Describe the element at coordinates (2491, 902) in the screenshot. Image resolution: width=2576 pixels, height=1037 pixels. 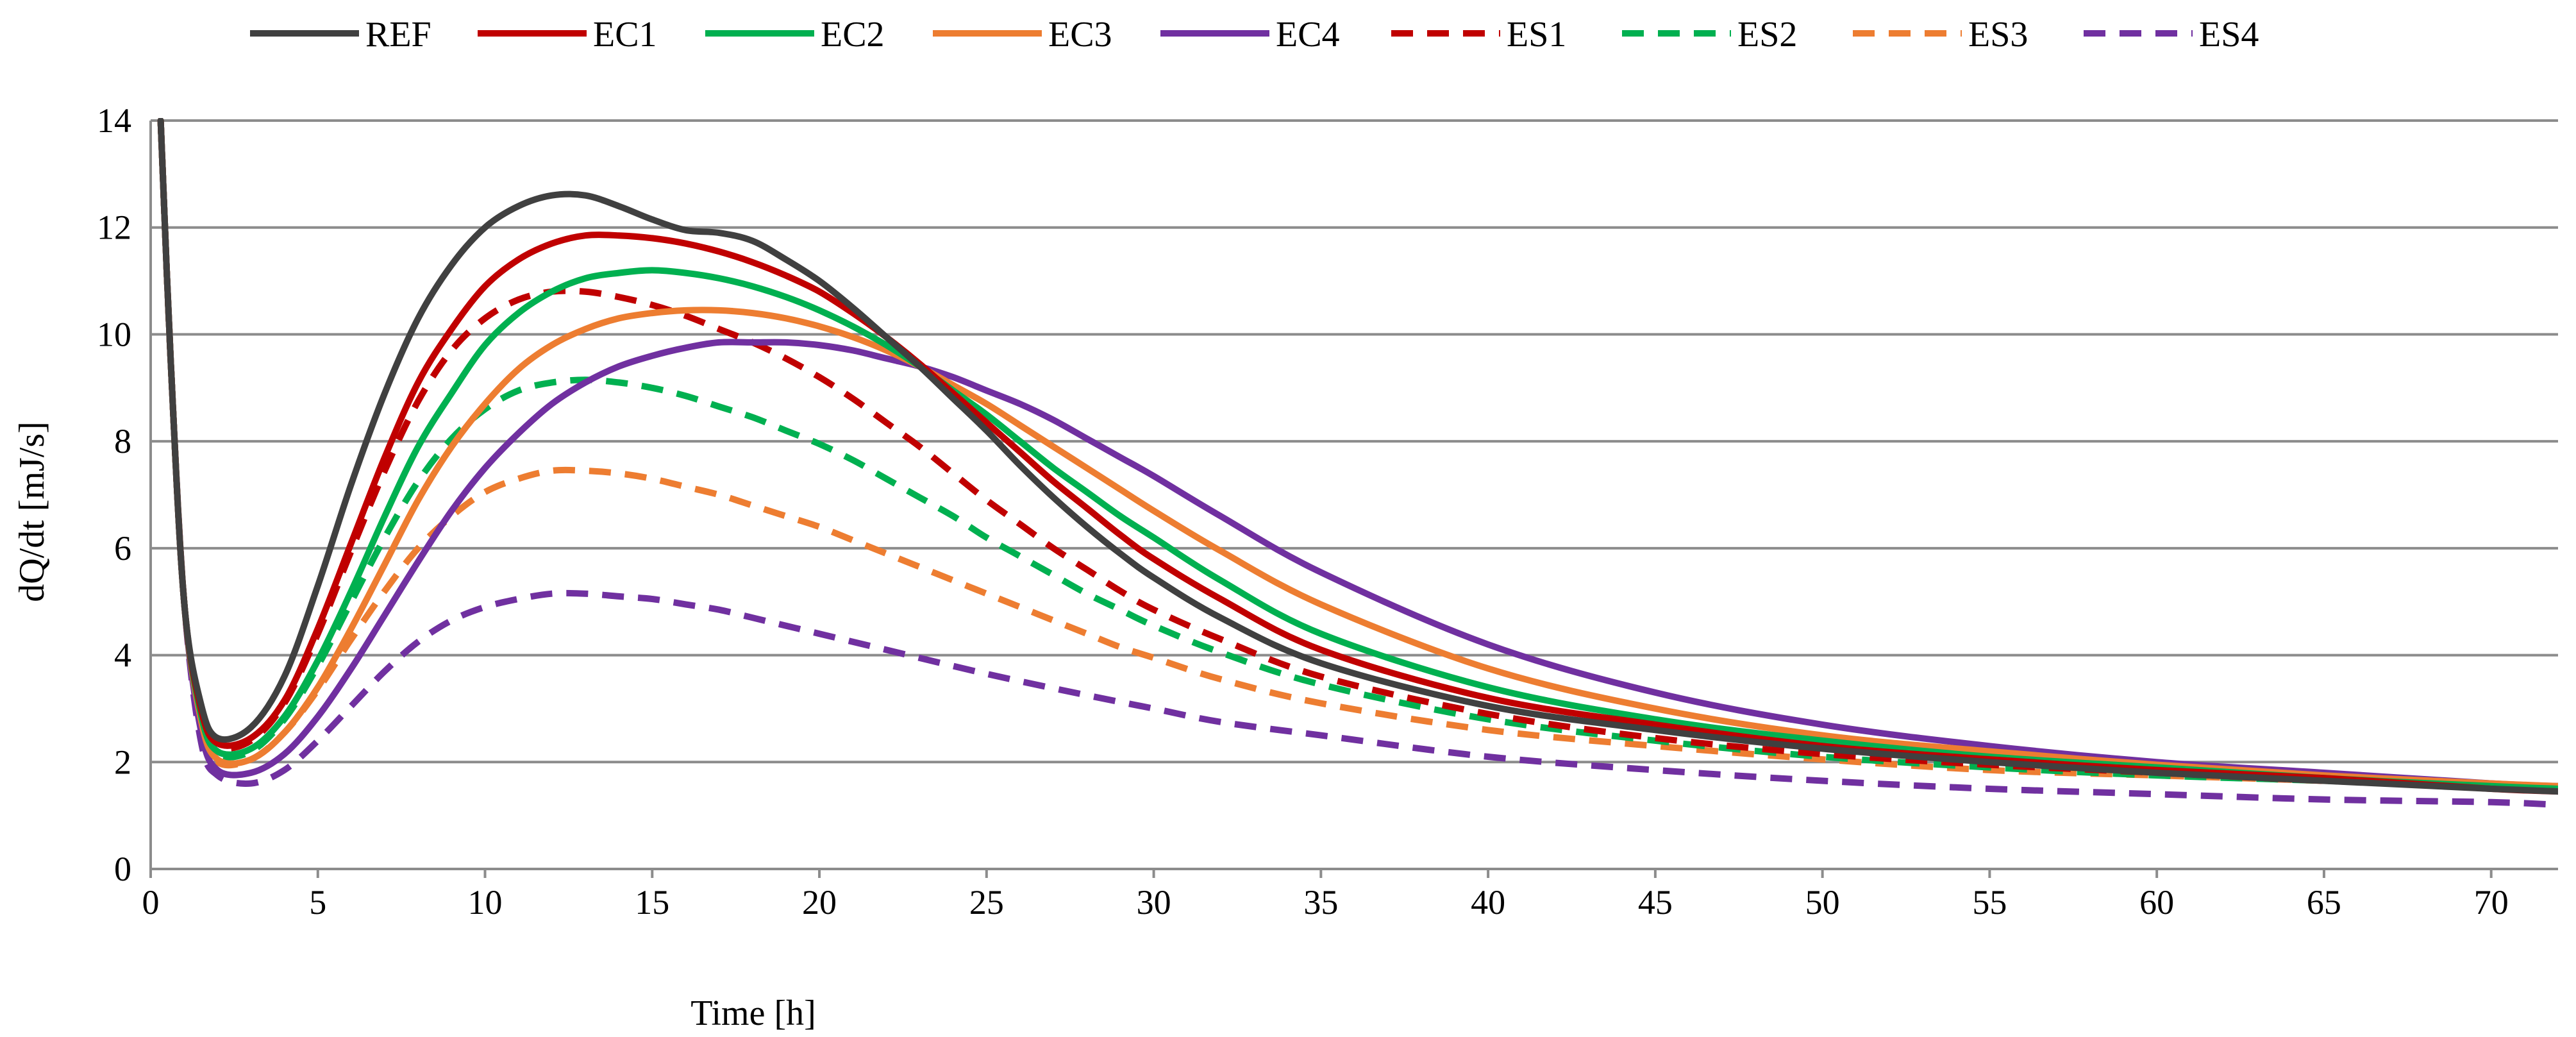
I see `x-tick-label: 70` at that location.